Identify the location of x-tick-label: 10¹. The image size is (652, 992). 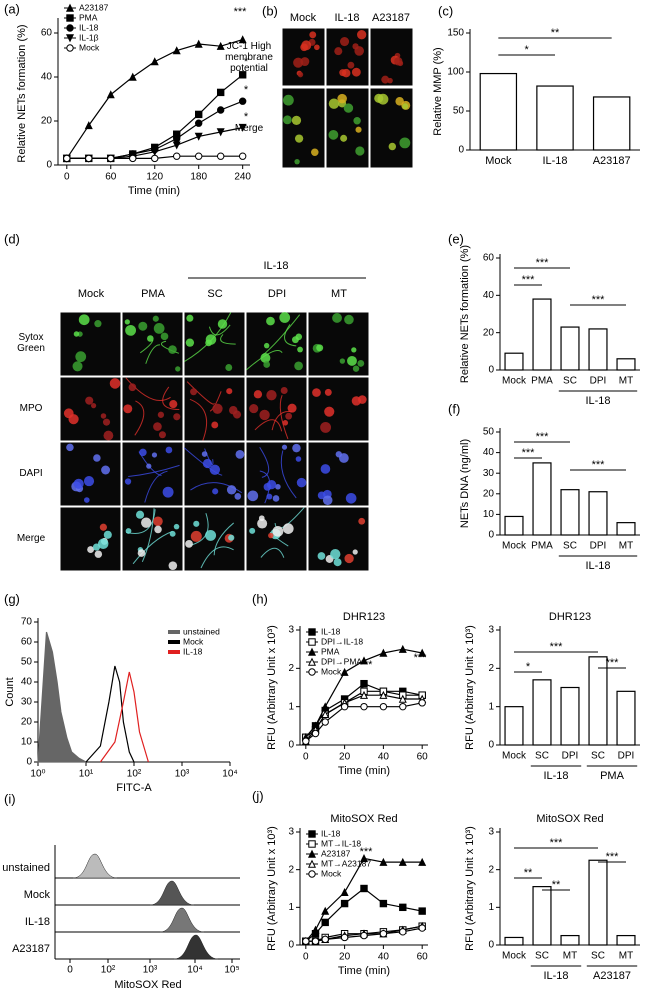
(86, 774).